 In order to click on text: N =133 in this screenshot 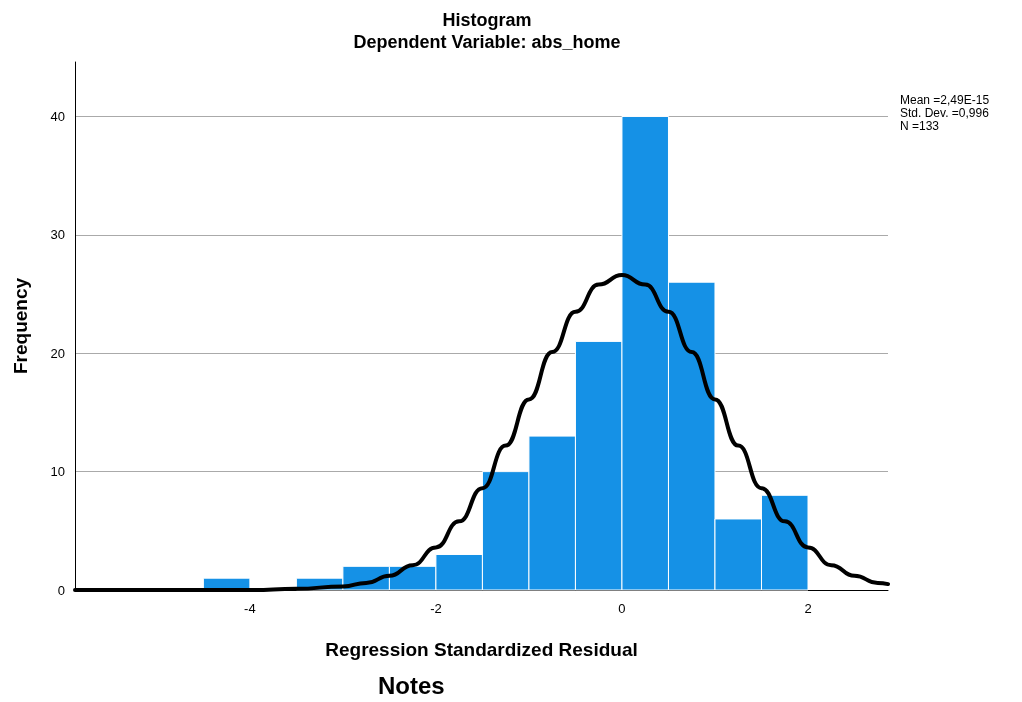, I will do `click(920, 126)`.